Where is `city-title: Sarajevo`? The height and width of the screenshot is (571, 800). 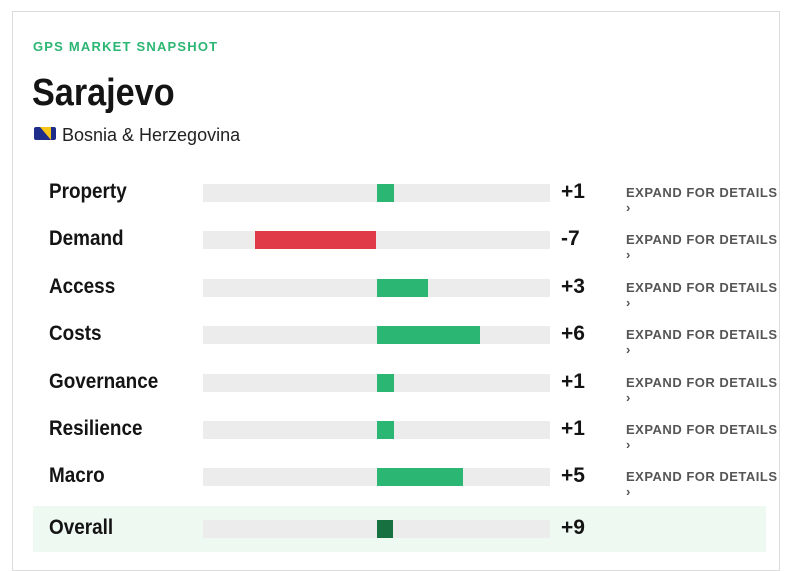 city-title: Sarajevo is located at coordinates (103, 93).